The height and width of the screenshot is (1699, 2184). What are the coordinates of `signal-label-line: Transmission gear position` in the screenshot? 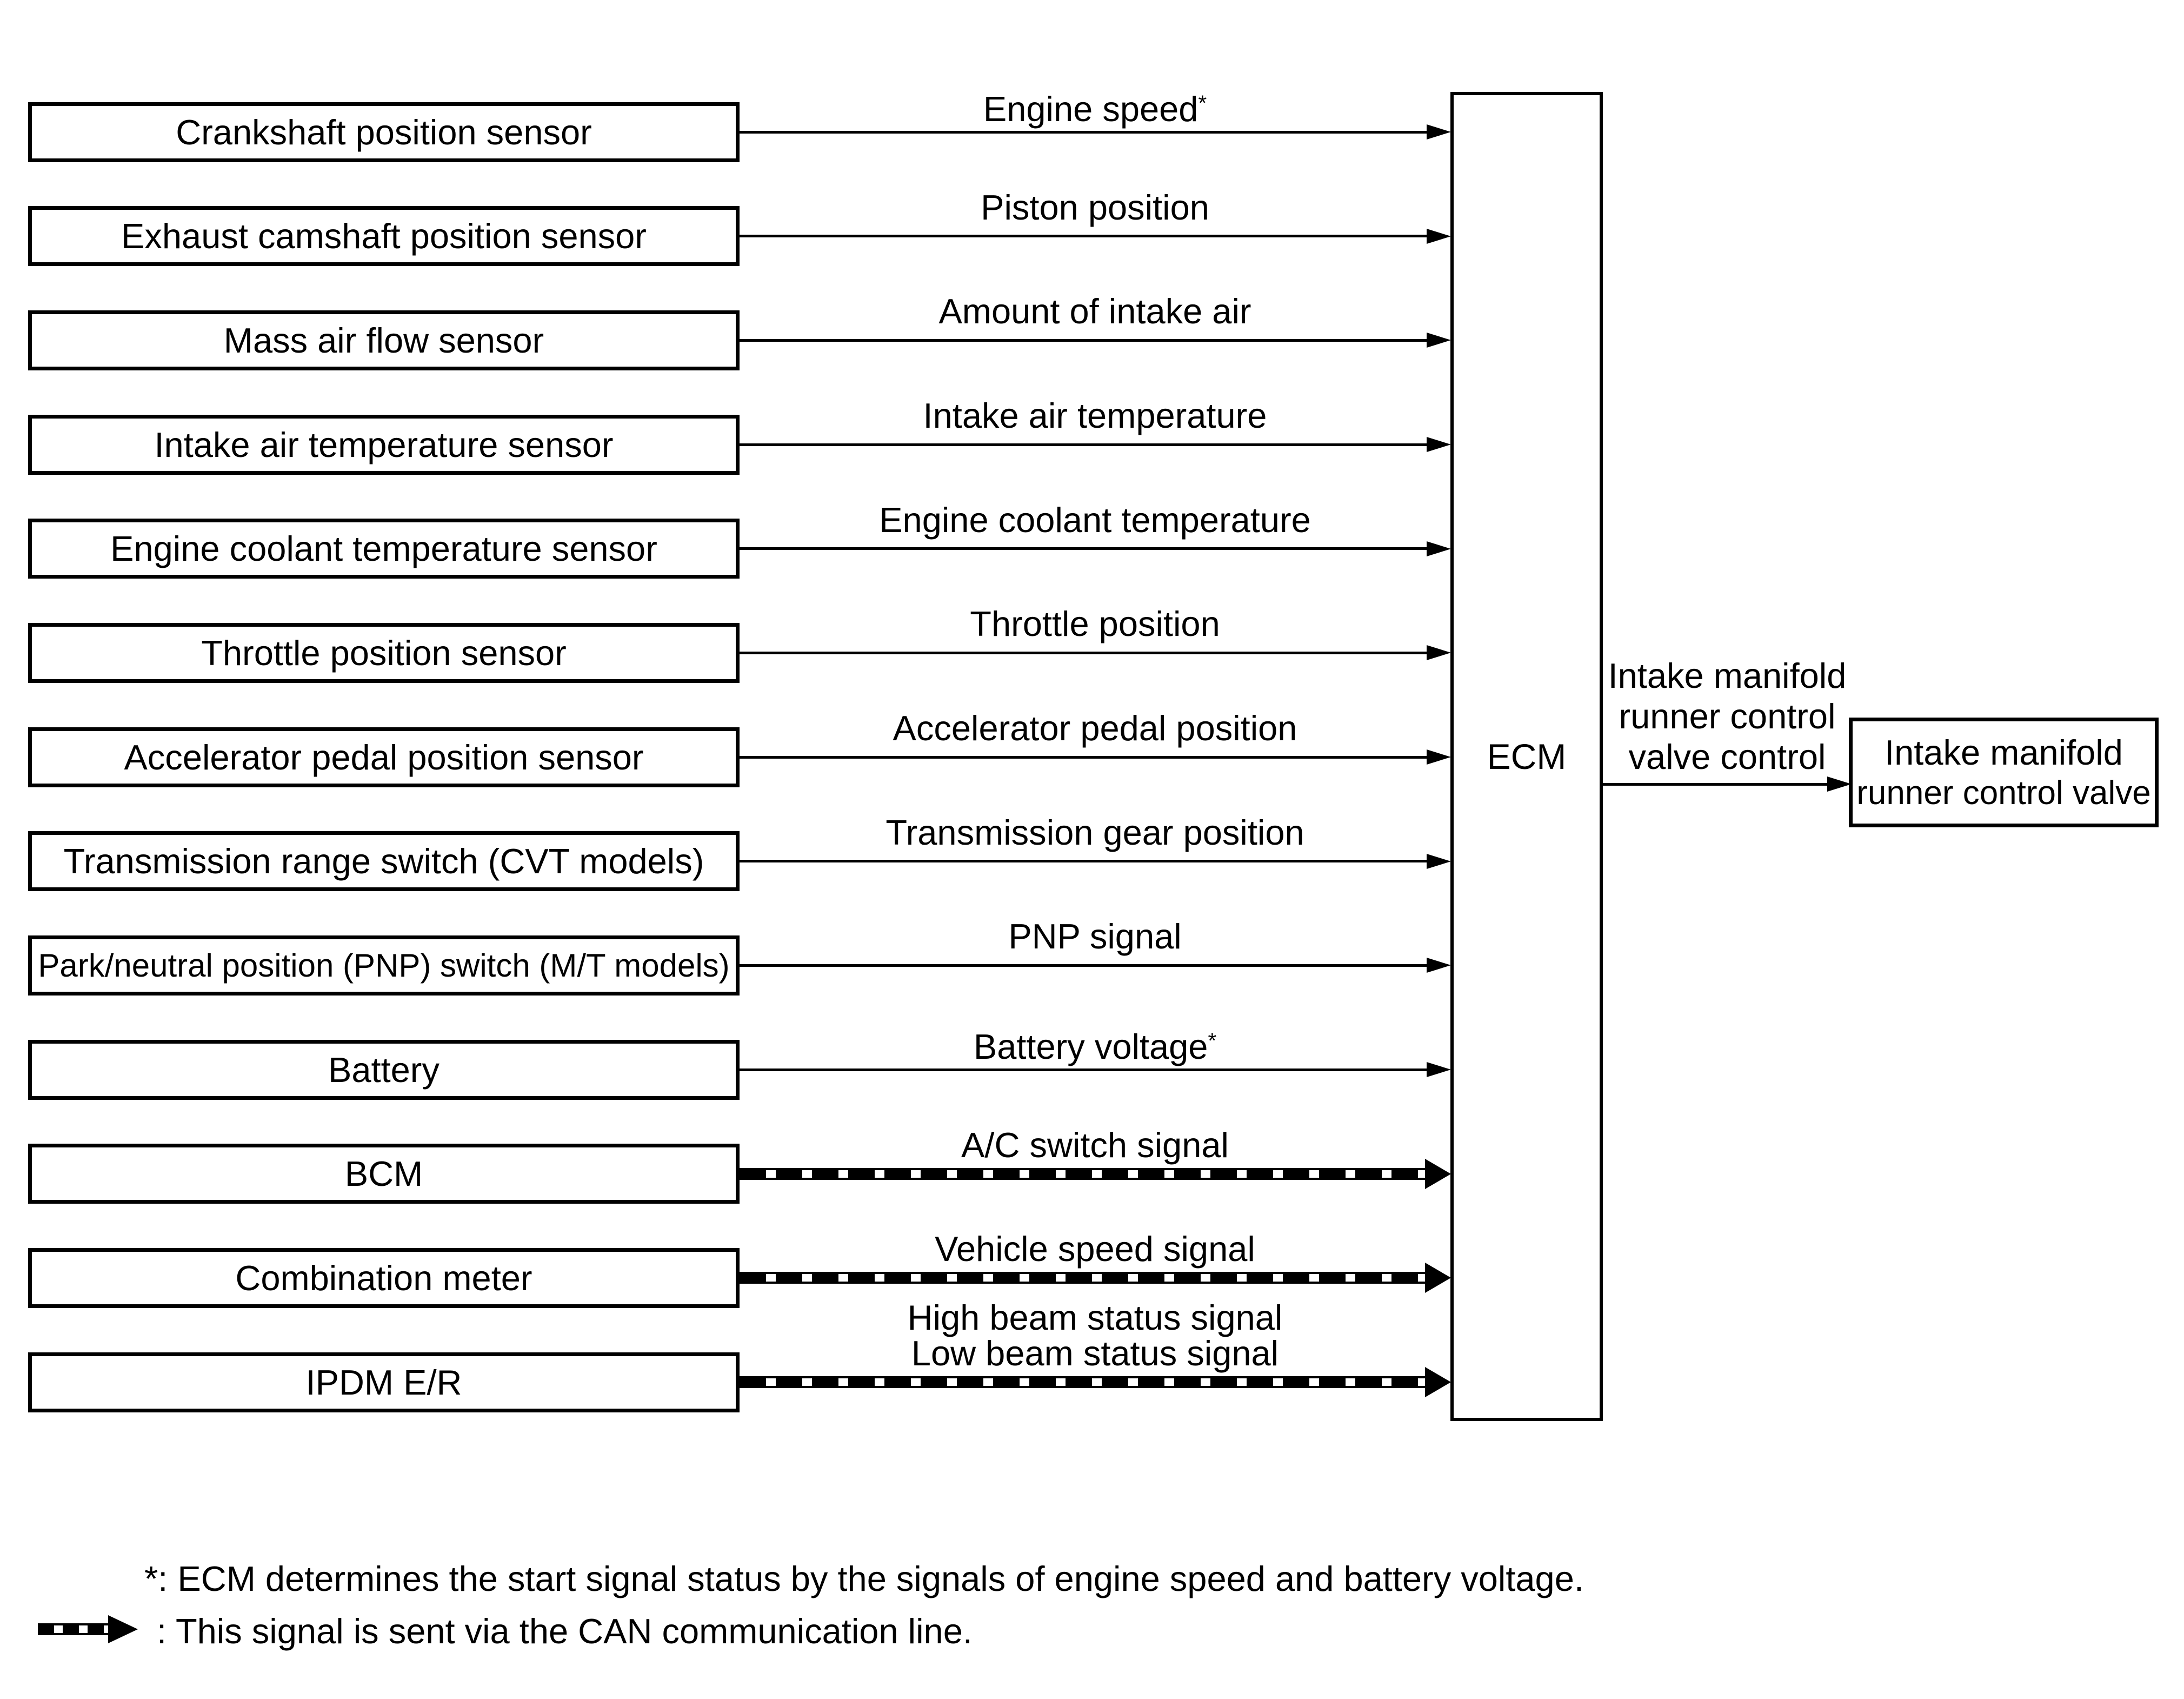 It's located at (1094, 832).